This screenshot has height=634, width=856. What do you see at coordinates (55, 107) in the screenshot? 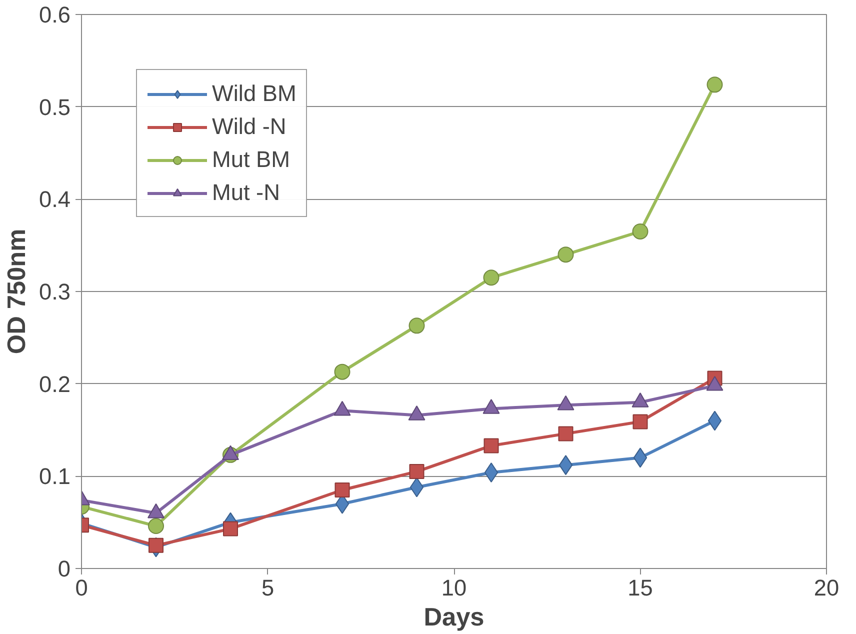
I see `y-tick-label: 0.5` at bounding box center [55, 107].